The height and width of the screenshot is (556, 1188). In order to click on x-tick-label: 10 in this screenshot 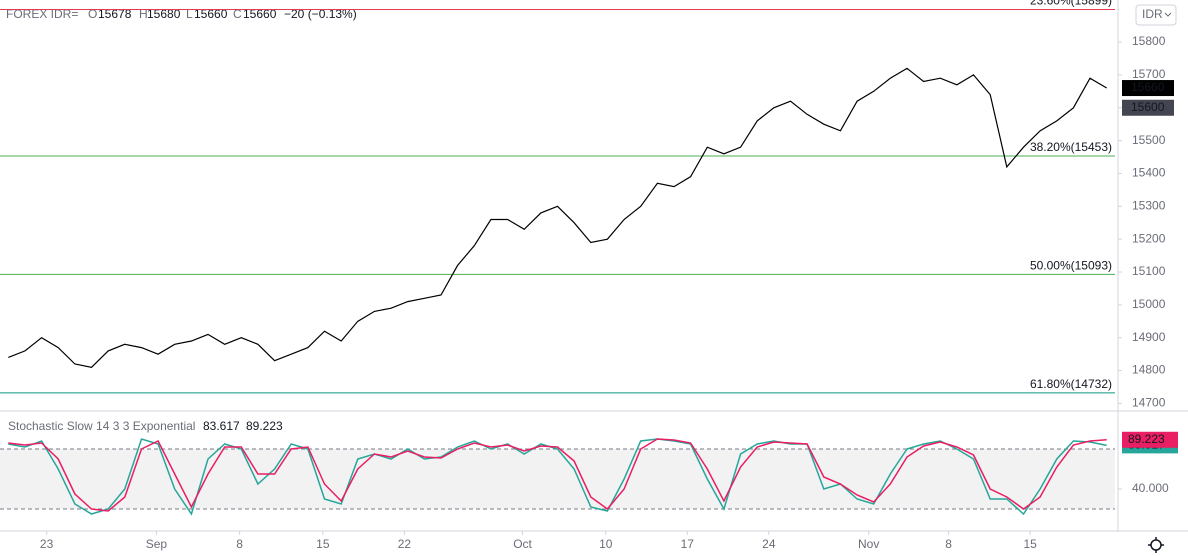, I will do `click(606, 544)`.